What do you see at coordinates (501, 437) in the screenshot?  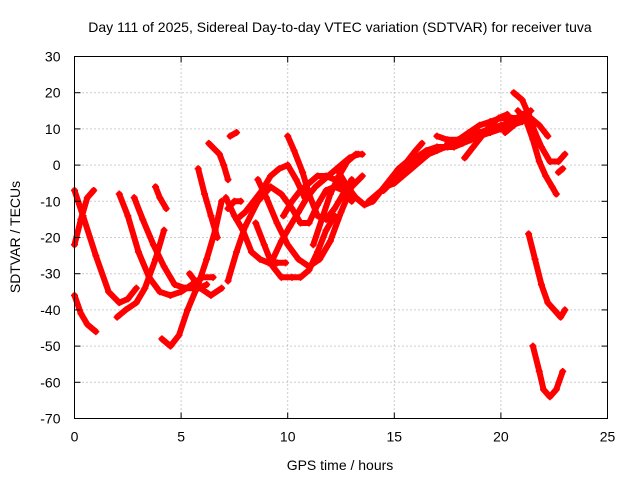 I see `x-tick-label: 20` at bounding box center [501, 437].